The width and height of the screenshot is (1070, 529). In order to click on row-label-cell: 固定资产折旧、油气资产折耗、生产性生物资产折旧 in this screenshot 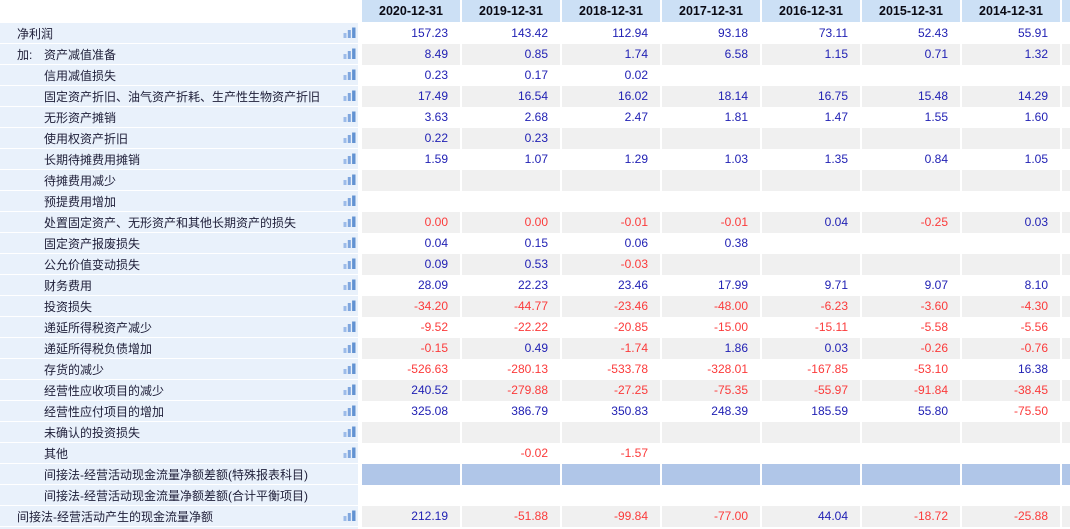, I will do `click(179, 96)`.